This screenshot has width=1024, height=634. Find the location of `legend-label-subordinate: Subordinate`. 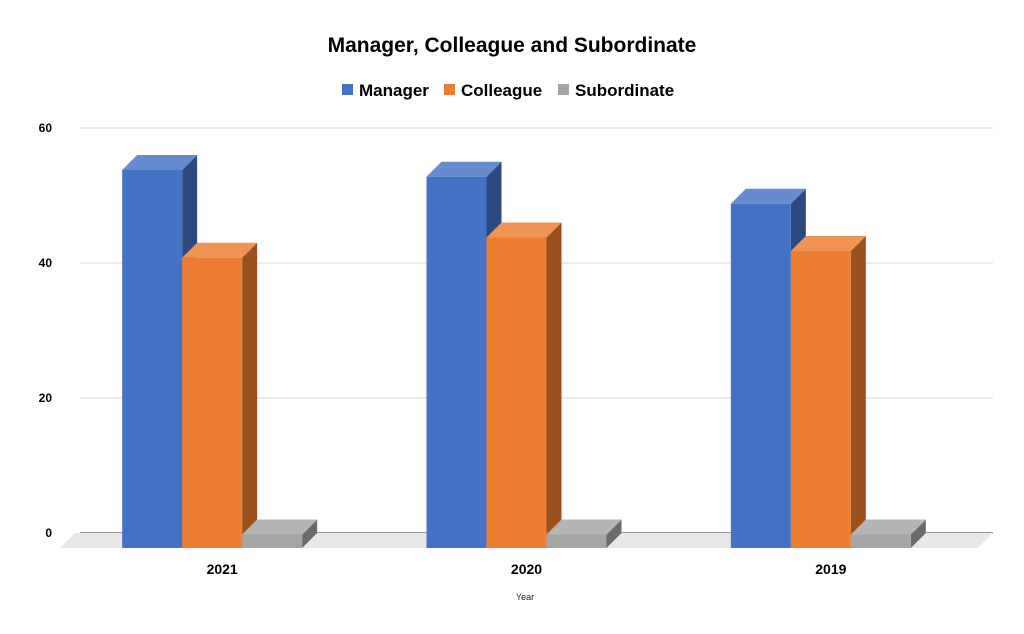

legend-label-subordinate: Subordinate is located at coordinates (624, 90).